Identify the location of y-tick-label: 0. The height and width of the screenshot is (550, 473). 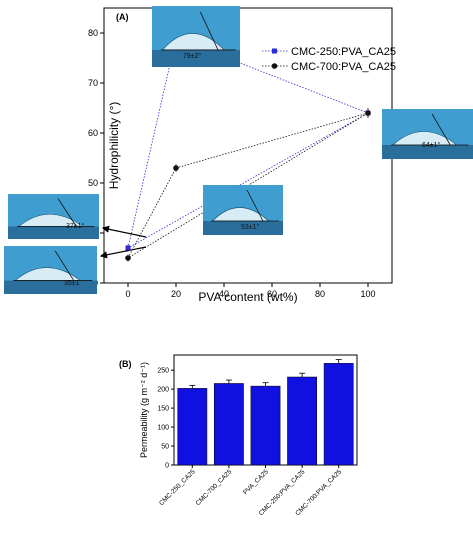
(167, 466).